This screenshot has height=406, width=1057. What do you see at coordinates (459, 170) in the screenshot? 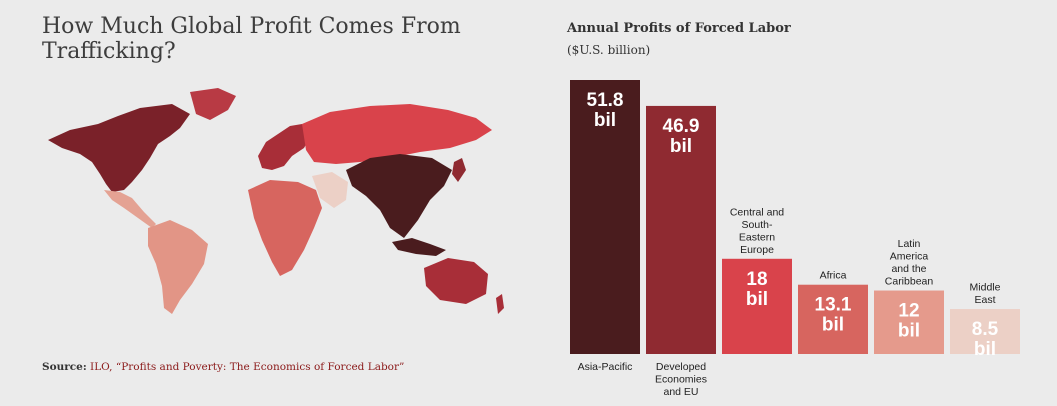
I see `map-region-japan` at bounding box center [459, 170].